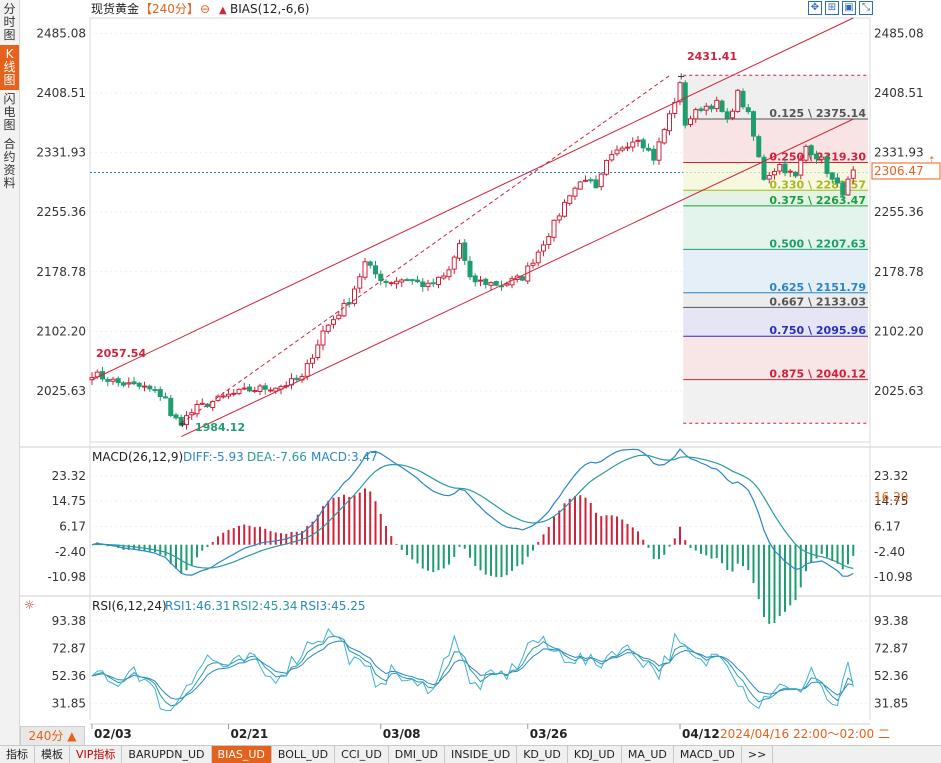 The width and height of the screenshot is (941, 763). Describe the element at coordinates (9, 22) in the screenshot. I see `tab-time-share: 分时图` at that location.